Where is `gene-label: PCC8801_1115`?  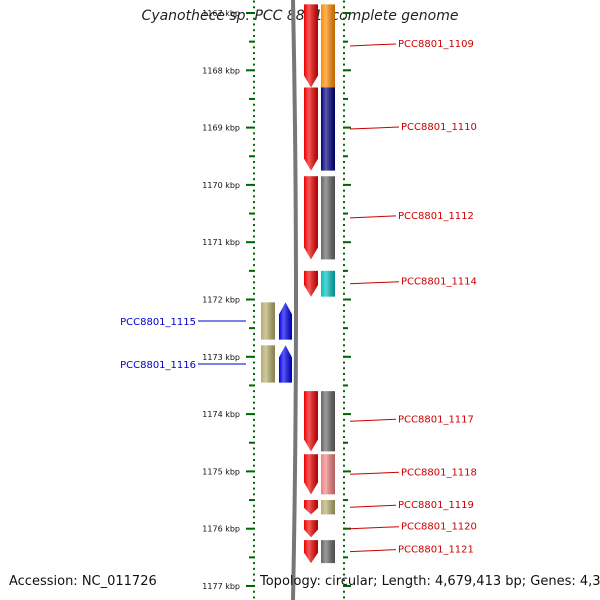 gene-label: PCC8801_1115 is located at coordinates (158, 322).